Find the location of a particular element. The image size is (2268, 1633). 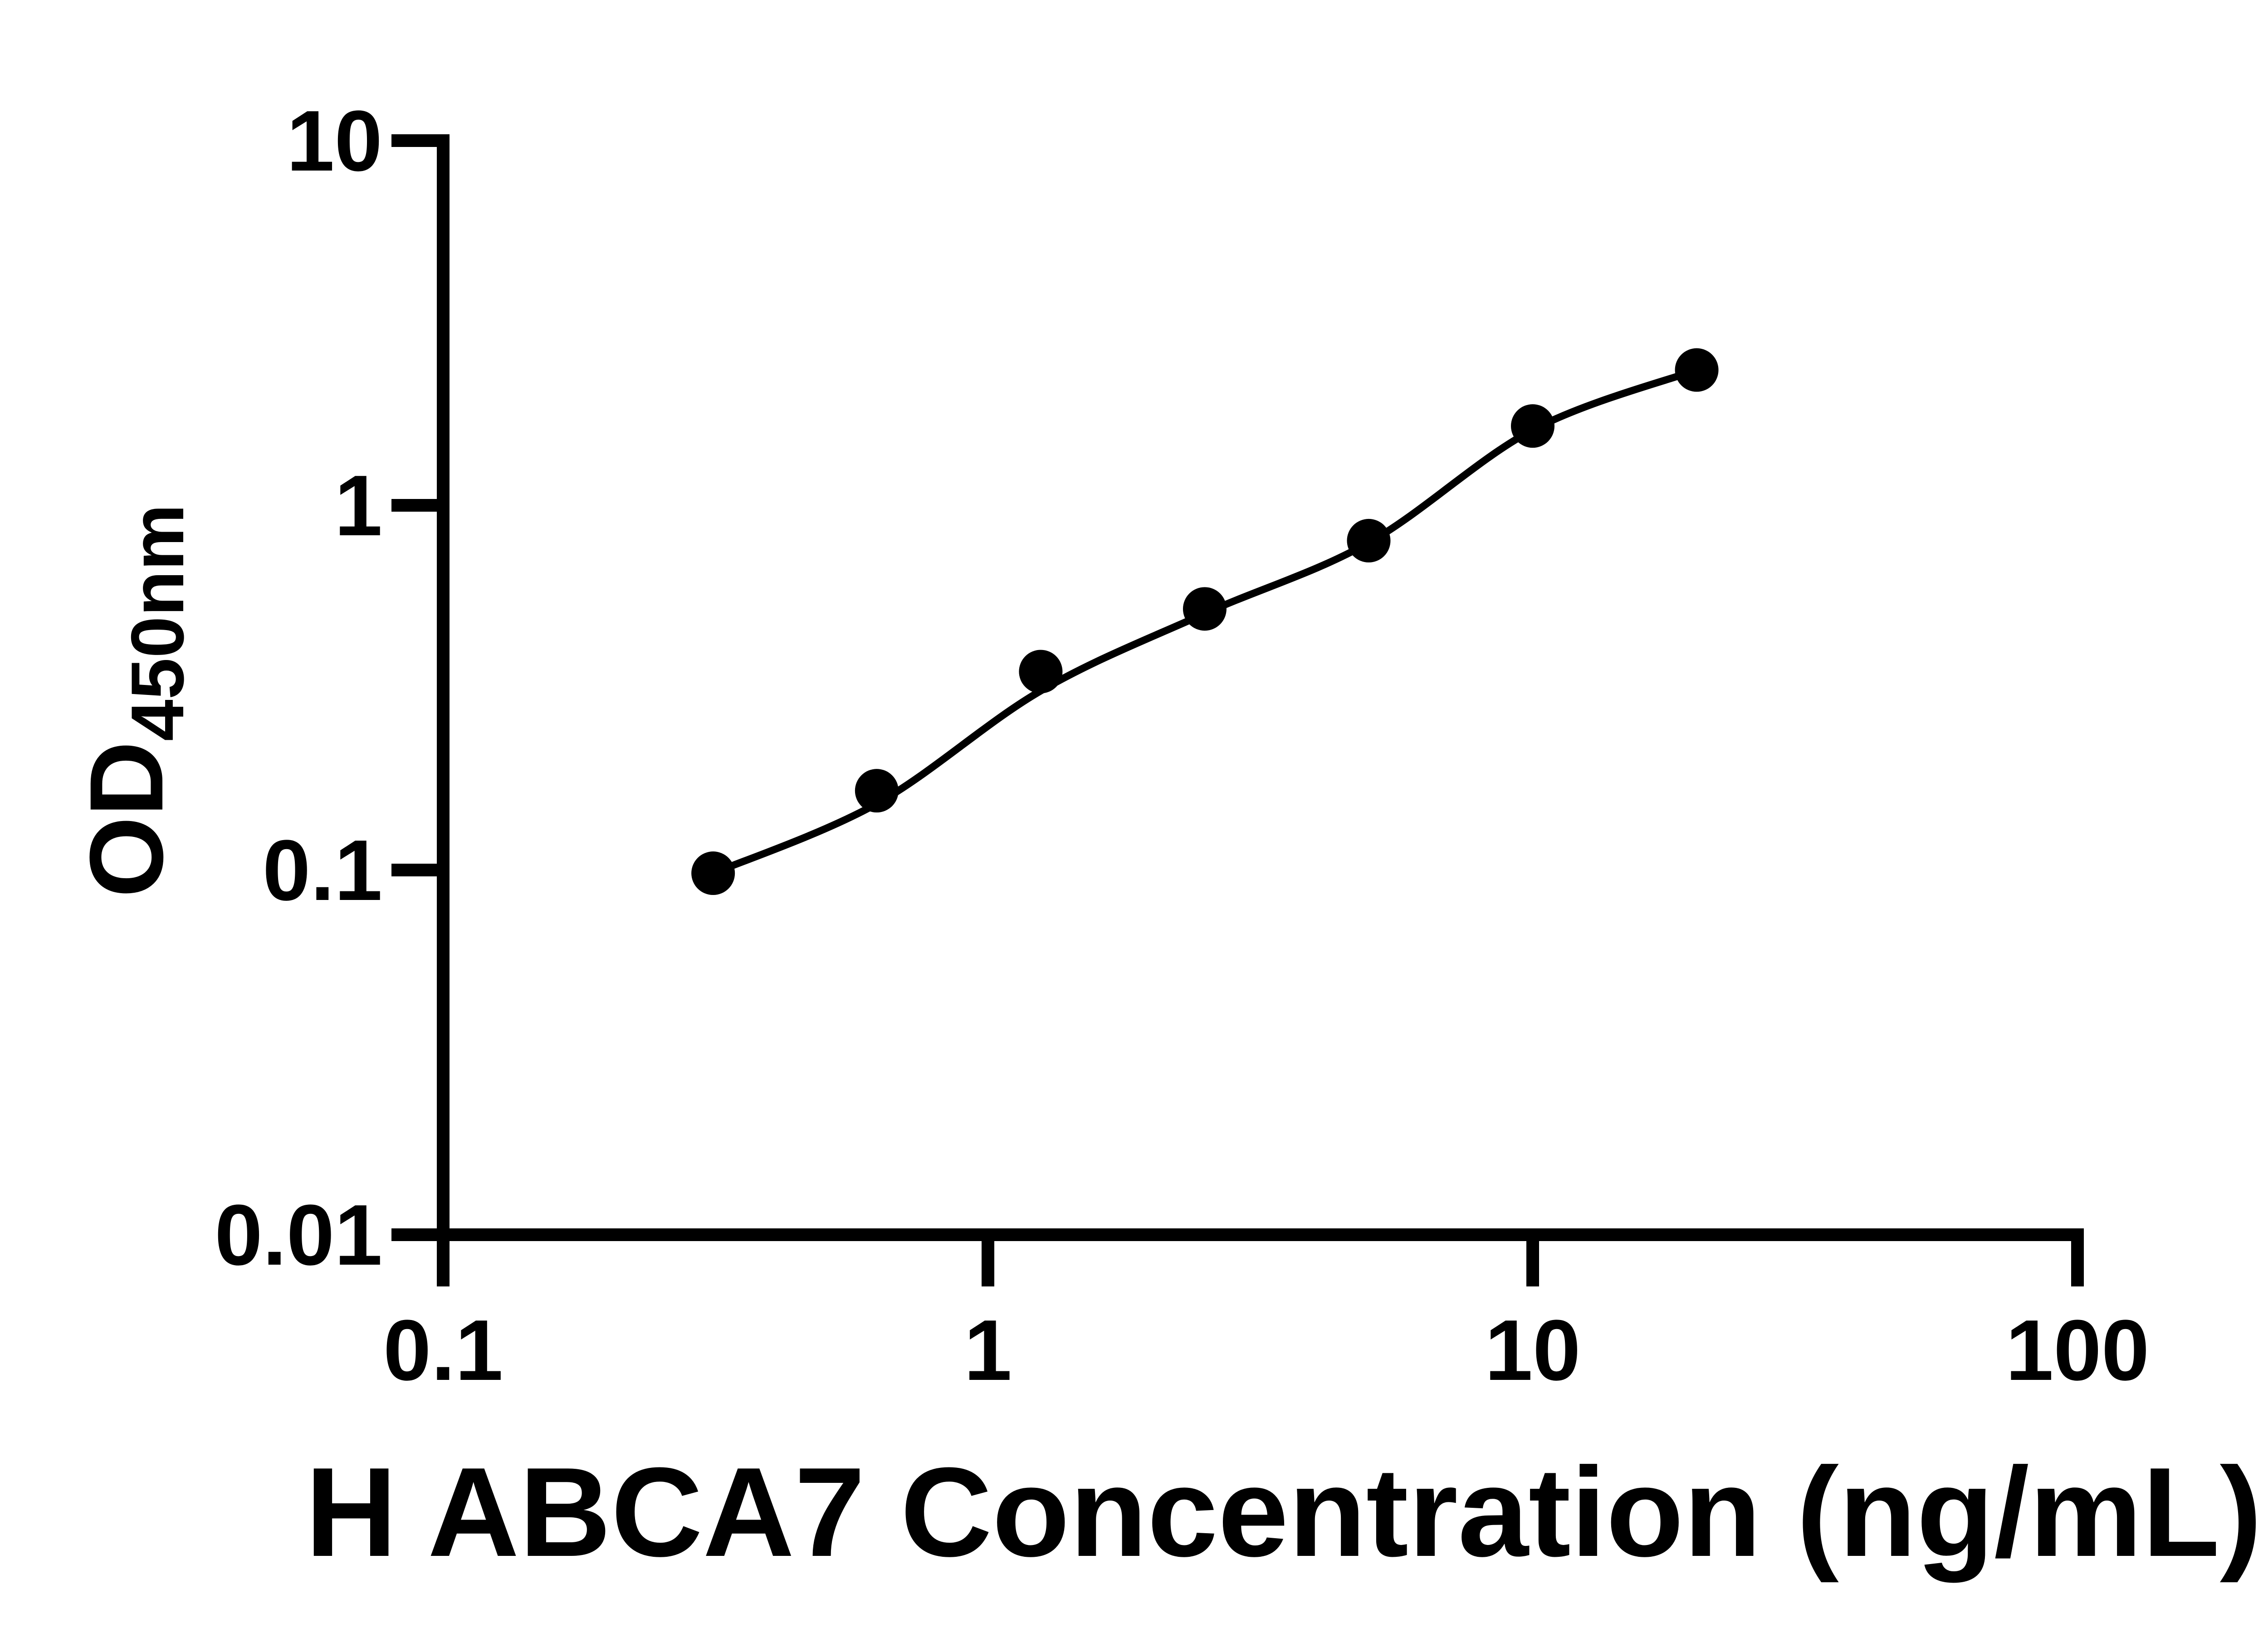

y-axis-title-main: OD is located at coordinates (126, 819).